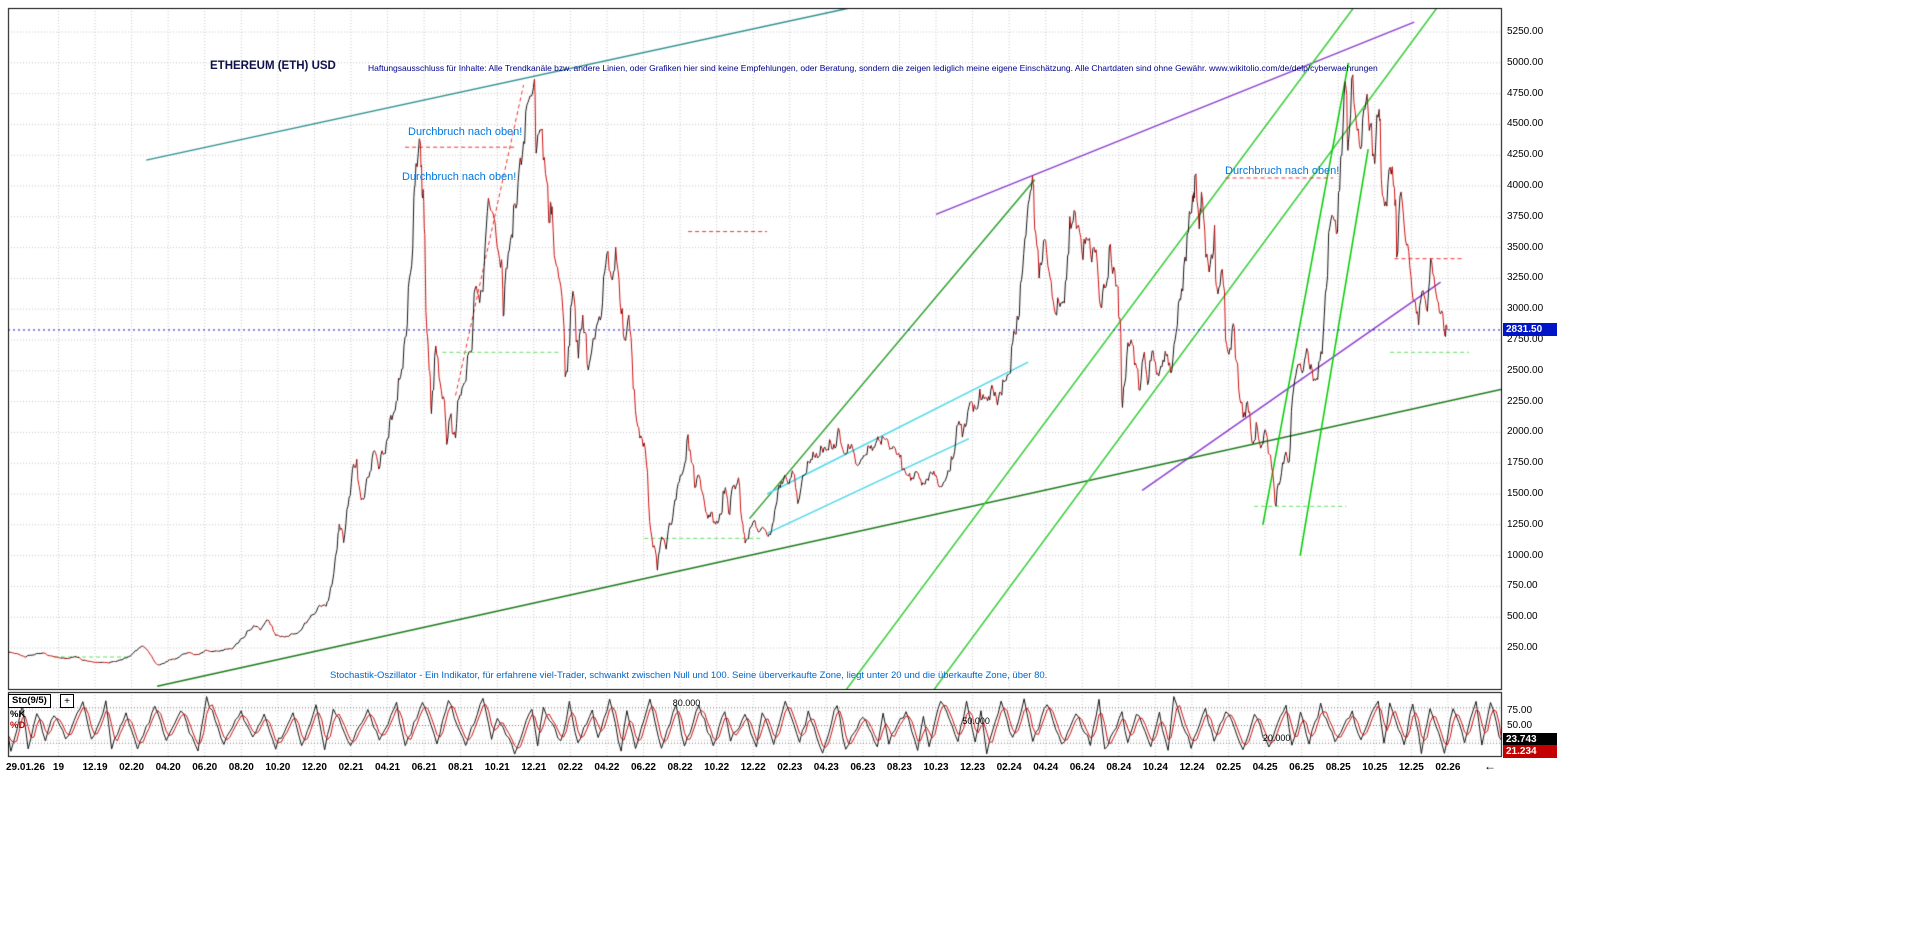 This screenshot has width=1916, height=948. What do you see at coordinates (1448, 767) in the screenshot?
I see `x-axis-label: 02.26` at bounding box center [1448, 767].